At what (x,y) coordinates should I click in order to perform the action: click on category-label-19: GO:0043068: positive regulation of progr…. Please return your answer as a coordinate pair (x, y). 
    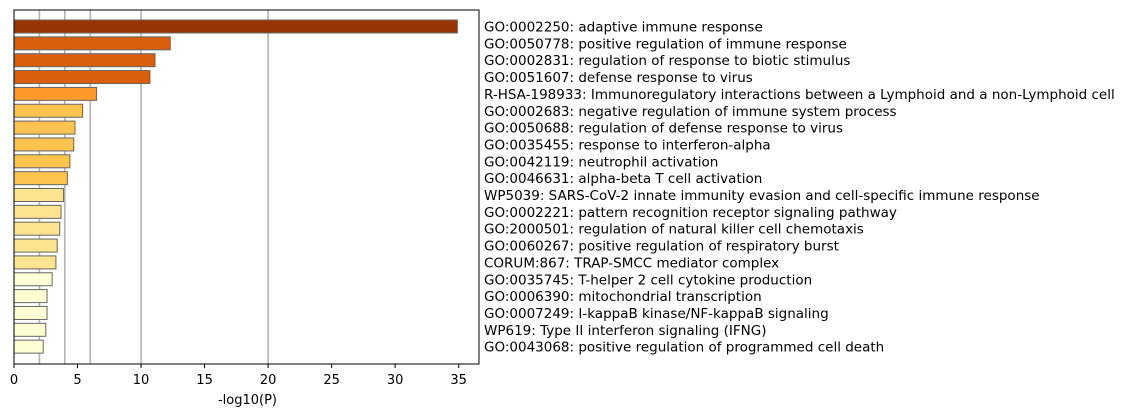
    Looking at the image, I should click on (684, 348).